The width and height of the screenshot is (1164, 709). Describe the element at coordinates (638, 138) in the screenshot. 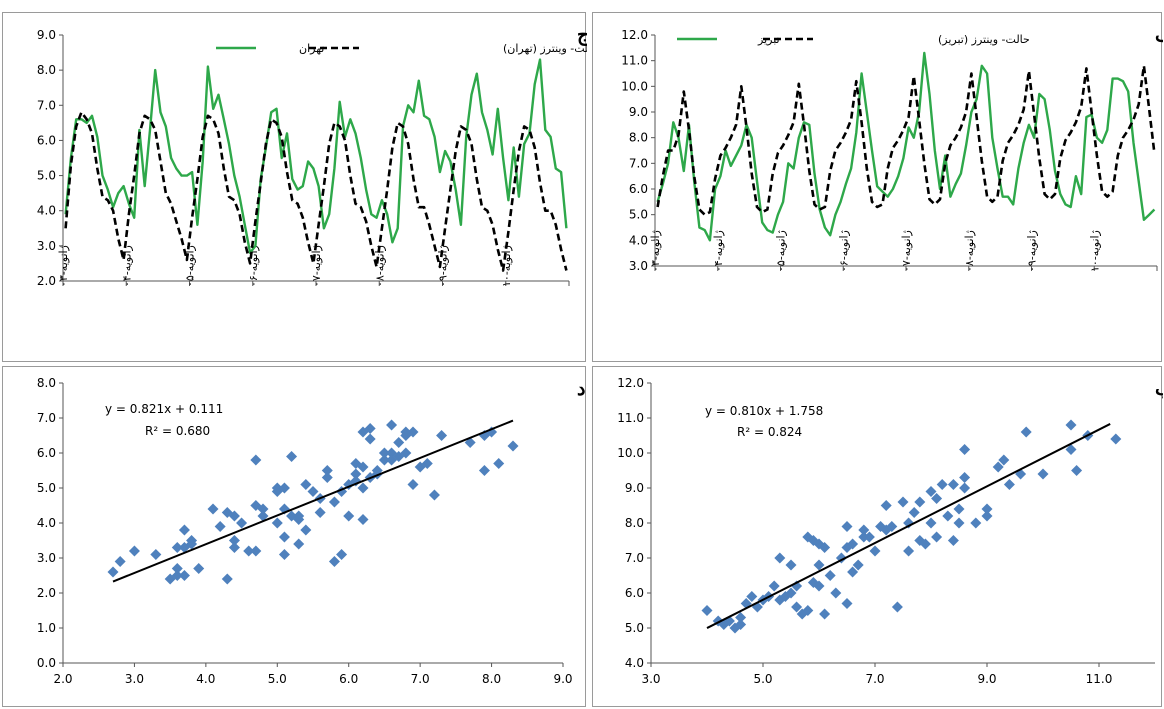

I see `y-tick-label: 8.0` at that location.